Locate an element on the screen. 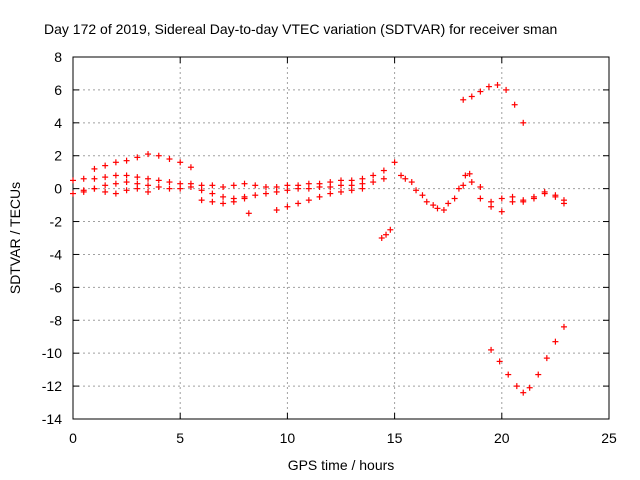 This screenshot has height=480, width=640. y-tick-label: -4 is located at coordinates (56, 254).